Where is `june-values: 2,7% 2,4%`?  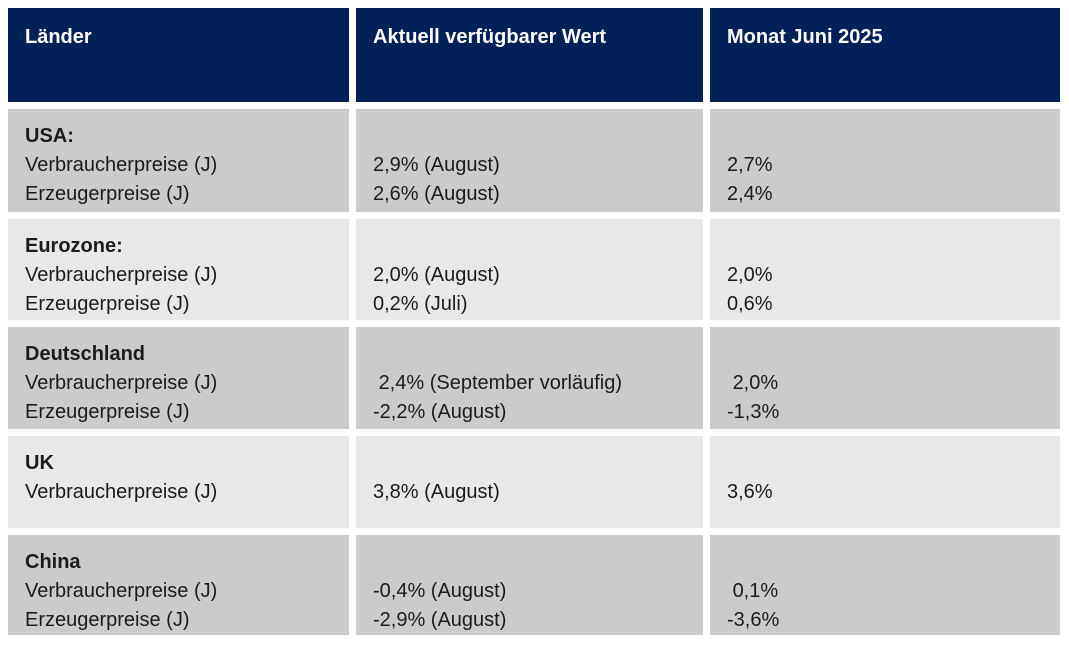
june-values: 2,7% 2,4% is located at coordinates (750, 179).